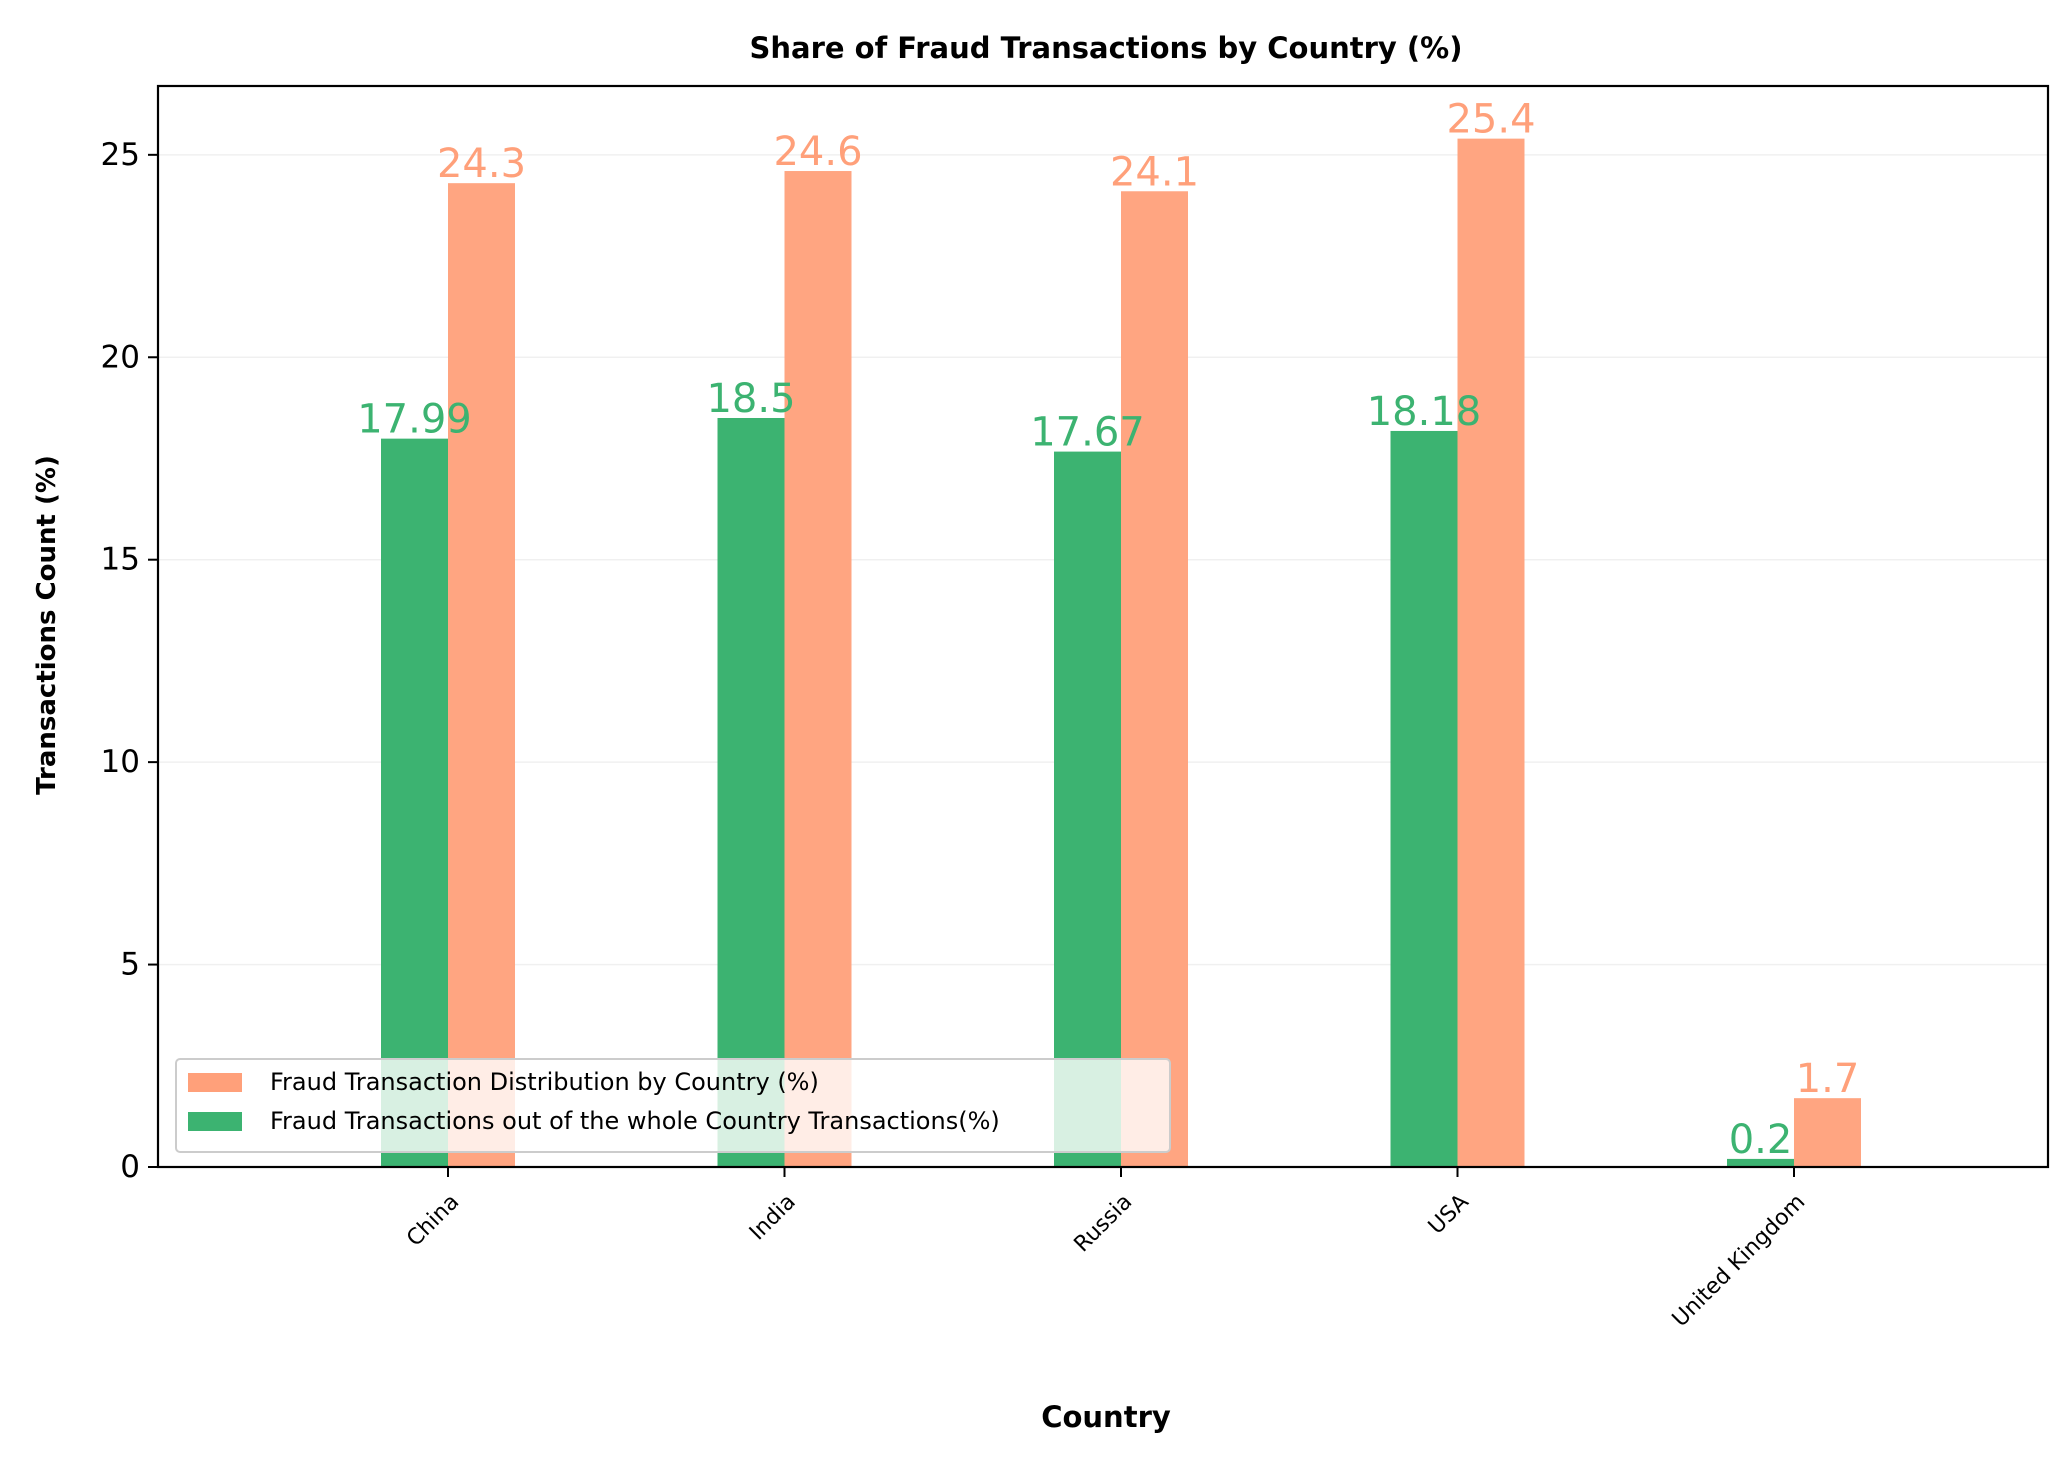 This screenshot has width=2072, height=1468. I want to click on data-label: 25.4, so click(1490, 120).